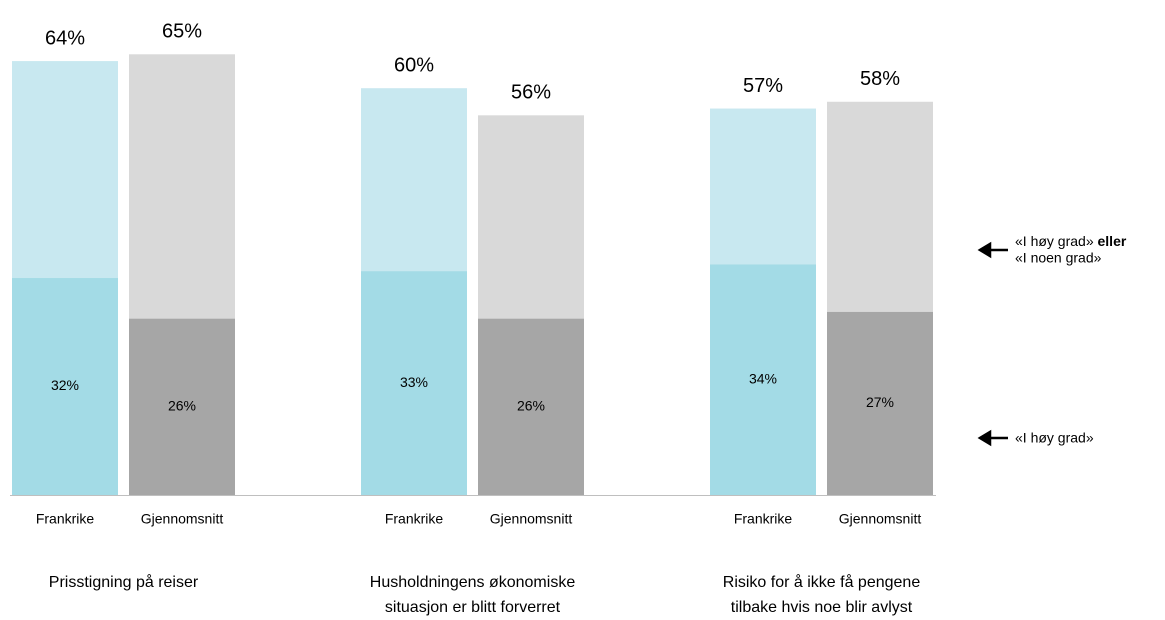  What do you see at coordinates (822, 607) in the screenshot?
I see `group-label: tilbake hvis noe blir avlyst` at bounding box center [822, 607].